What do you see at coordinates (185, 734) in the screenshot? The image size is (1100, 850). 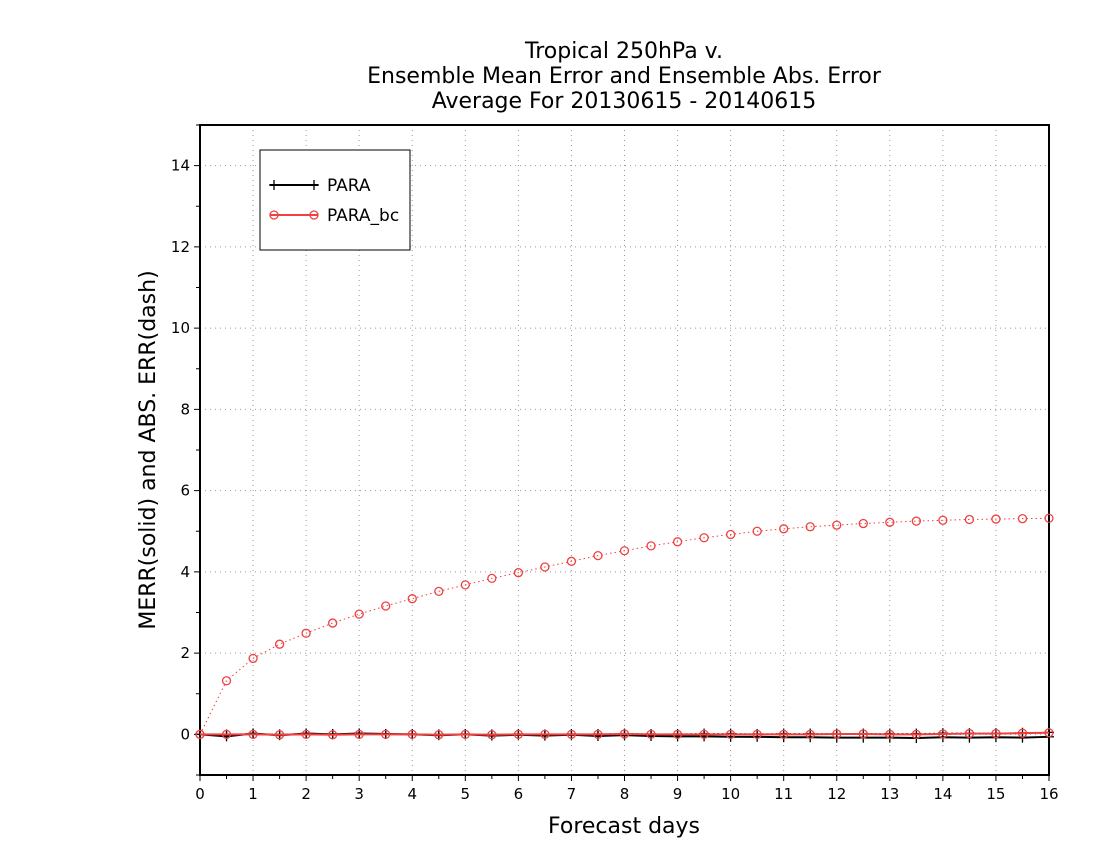 I see `y-tick-label: 0` at bounding box center [185, 734].